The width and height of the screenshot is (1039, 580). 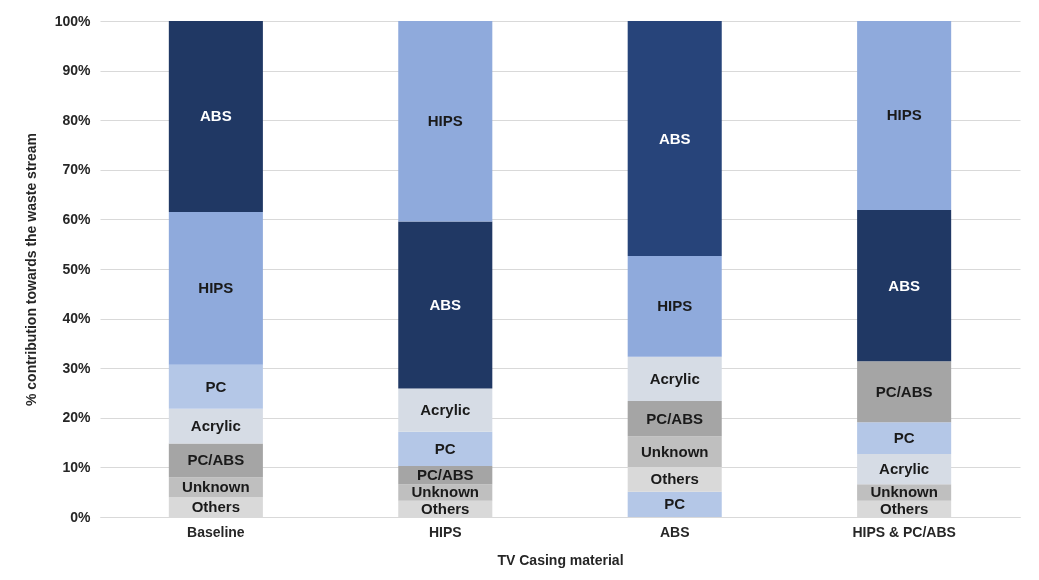 I want to click on y-tick-label: 100%, so click(x=73, y=20).